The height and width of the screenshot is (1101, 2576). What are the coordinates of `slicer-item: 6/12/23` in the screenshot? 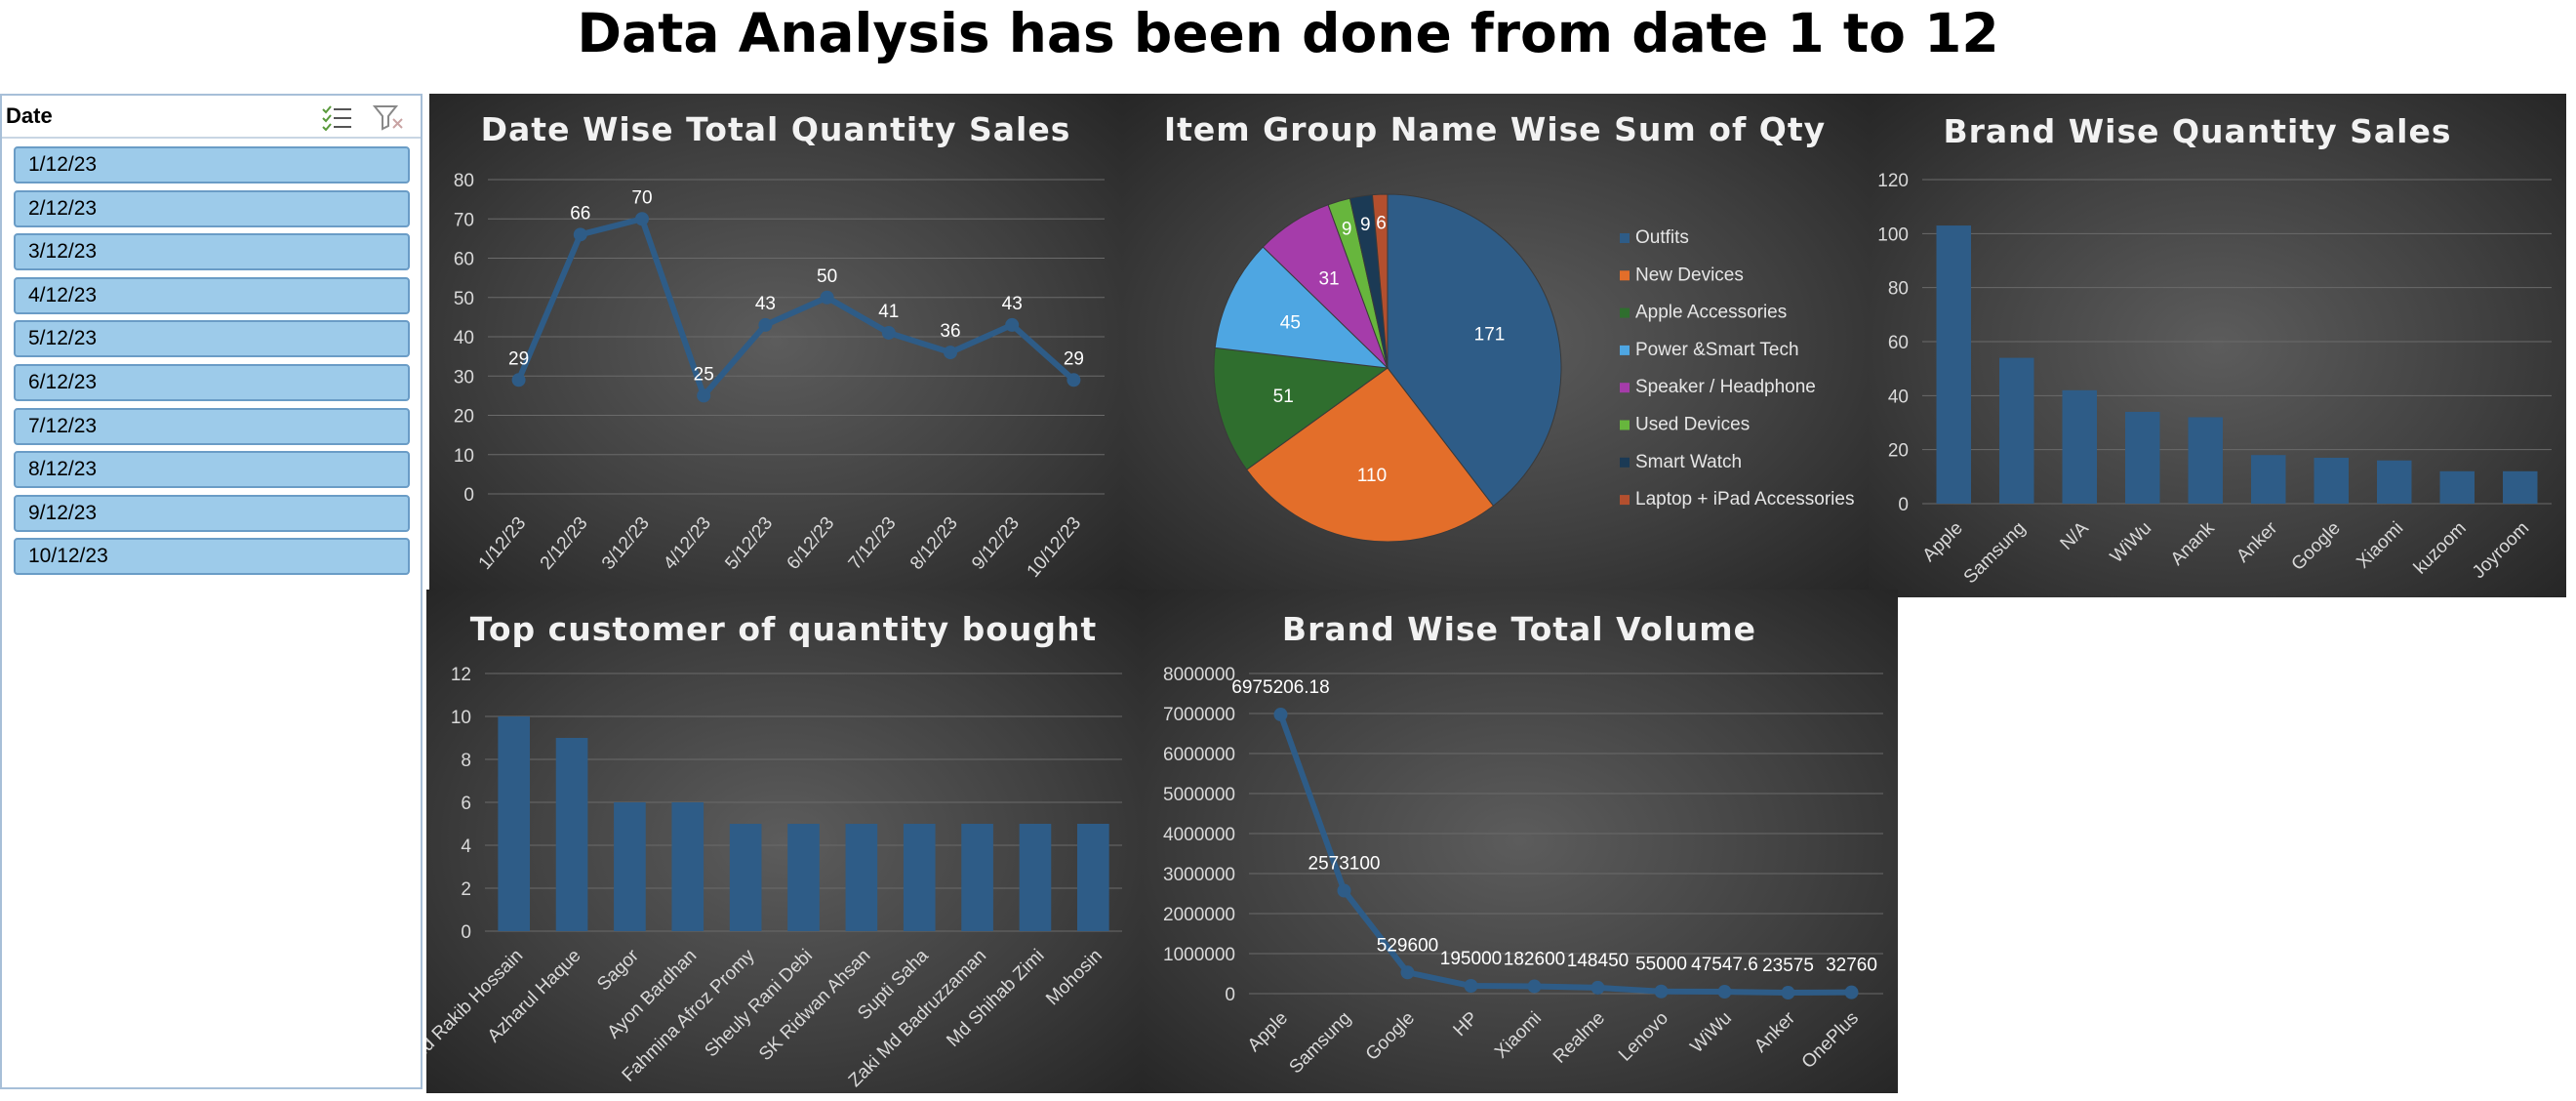 It's located at (212, 382).